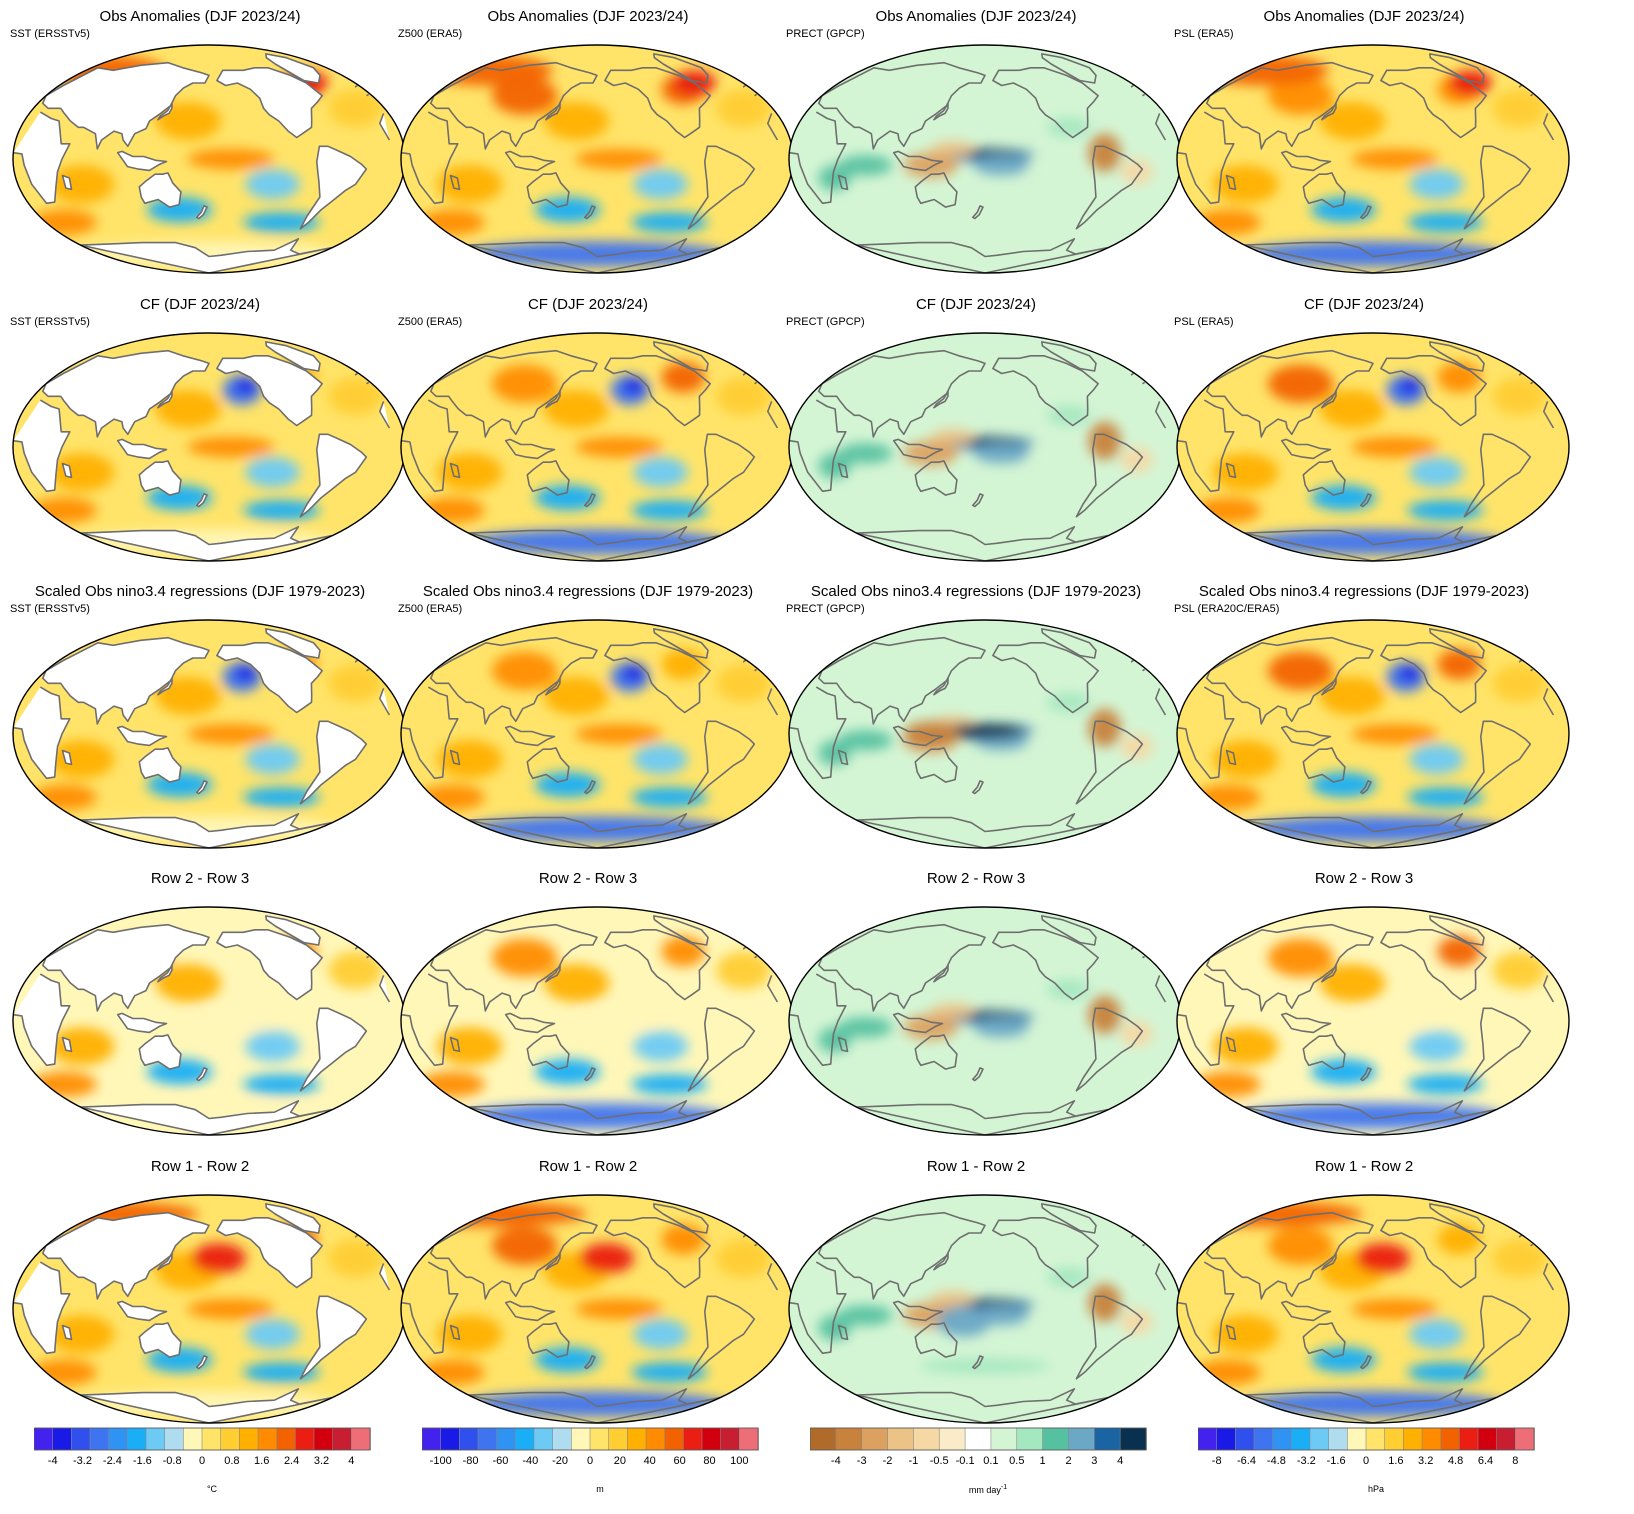 This screenshot has width=1634, height=1514. Describe the element at coordinates (1376, 1455) in the screenshot. I see `colorbar-psl: -8 -6.4 -4.8 -3.2 -1.6 0 1.6 3.2 4.8 6.4 8 hPa` at that location.